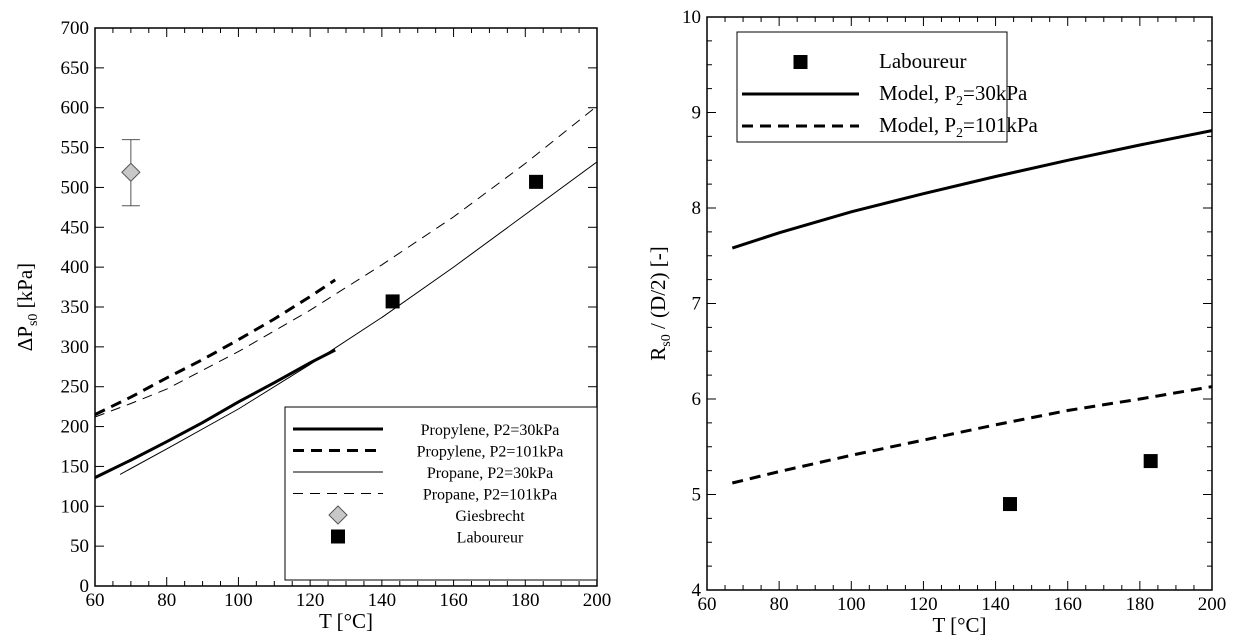 The height and width of the screenshot is (639, 1236). I want to click on y-tick-label: 250, so click(75, 387).